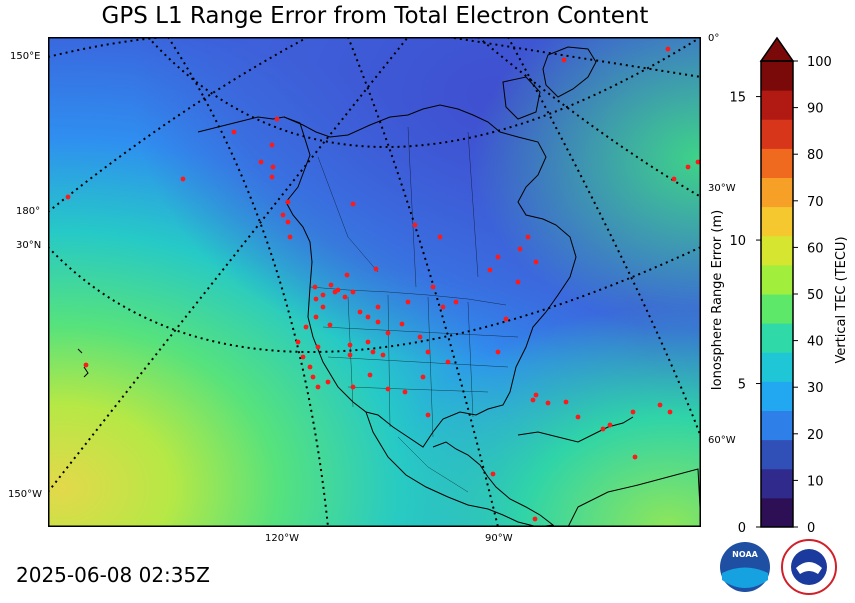 The width and height of the screenshot is (855, 603). What do you see at coordinates (737, 98) in the screenshot?
I see `range-error-tick-label: 15` at bounding box center [737, 98].